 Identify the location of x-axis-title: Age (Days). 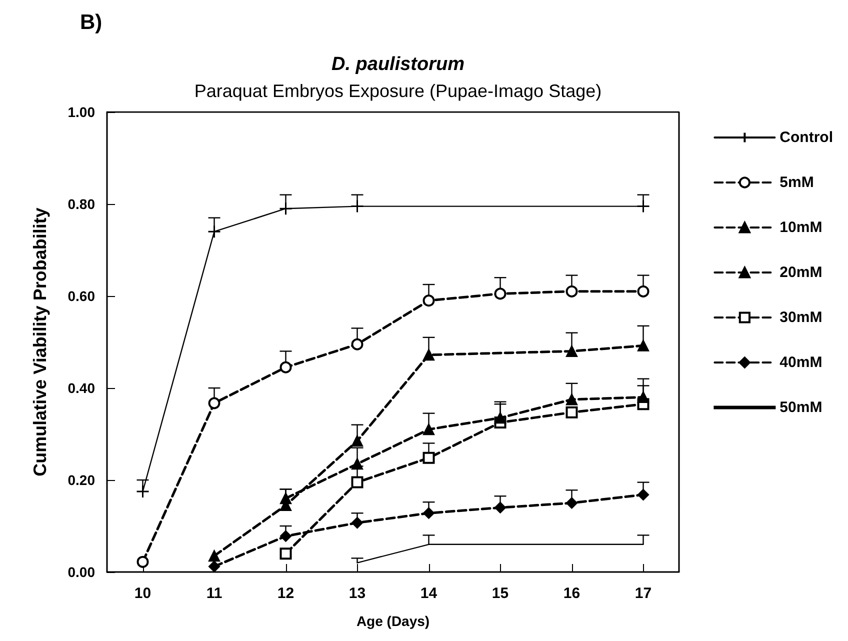
(393, 621).